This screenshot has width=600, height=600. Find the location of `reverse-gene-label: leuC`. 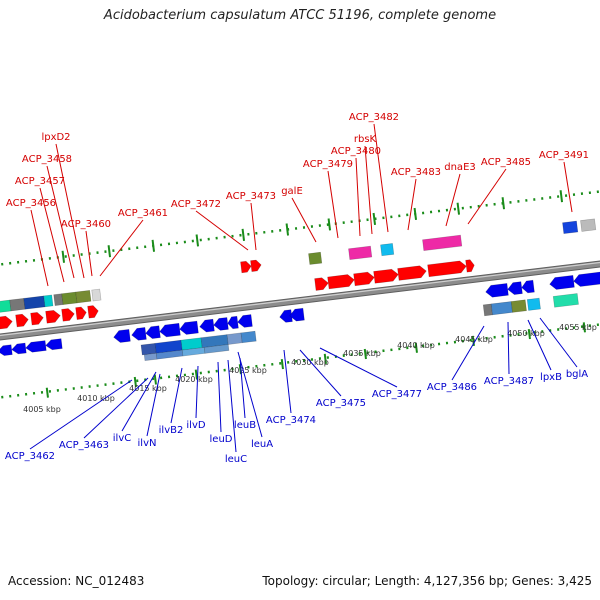

reverse-gene-label: leuC is located at coordinates (236, 459).